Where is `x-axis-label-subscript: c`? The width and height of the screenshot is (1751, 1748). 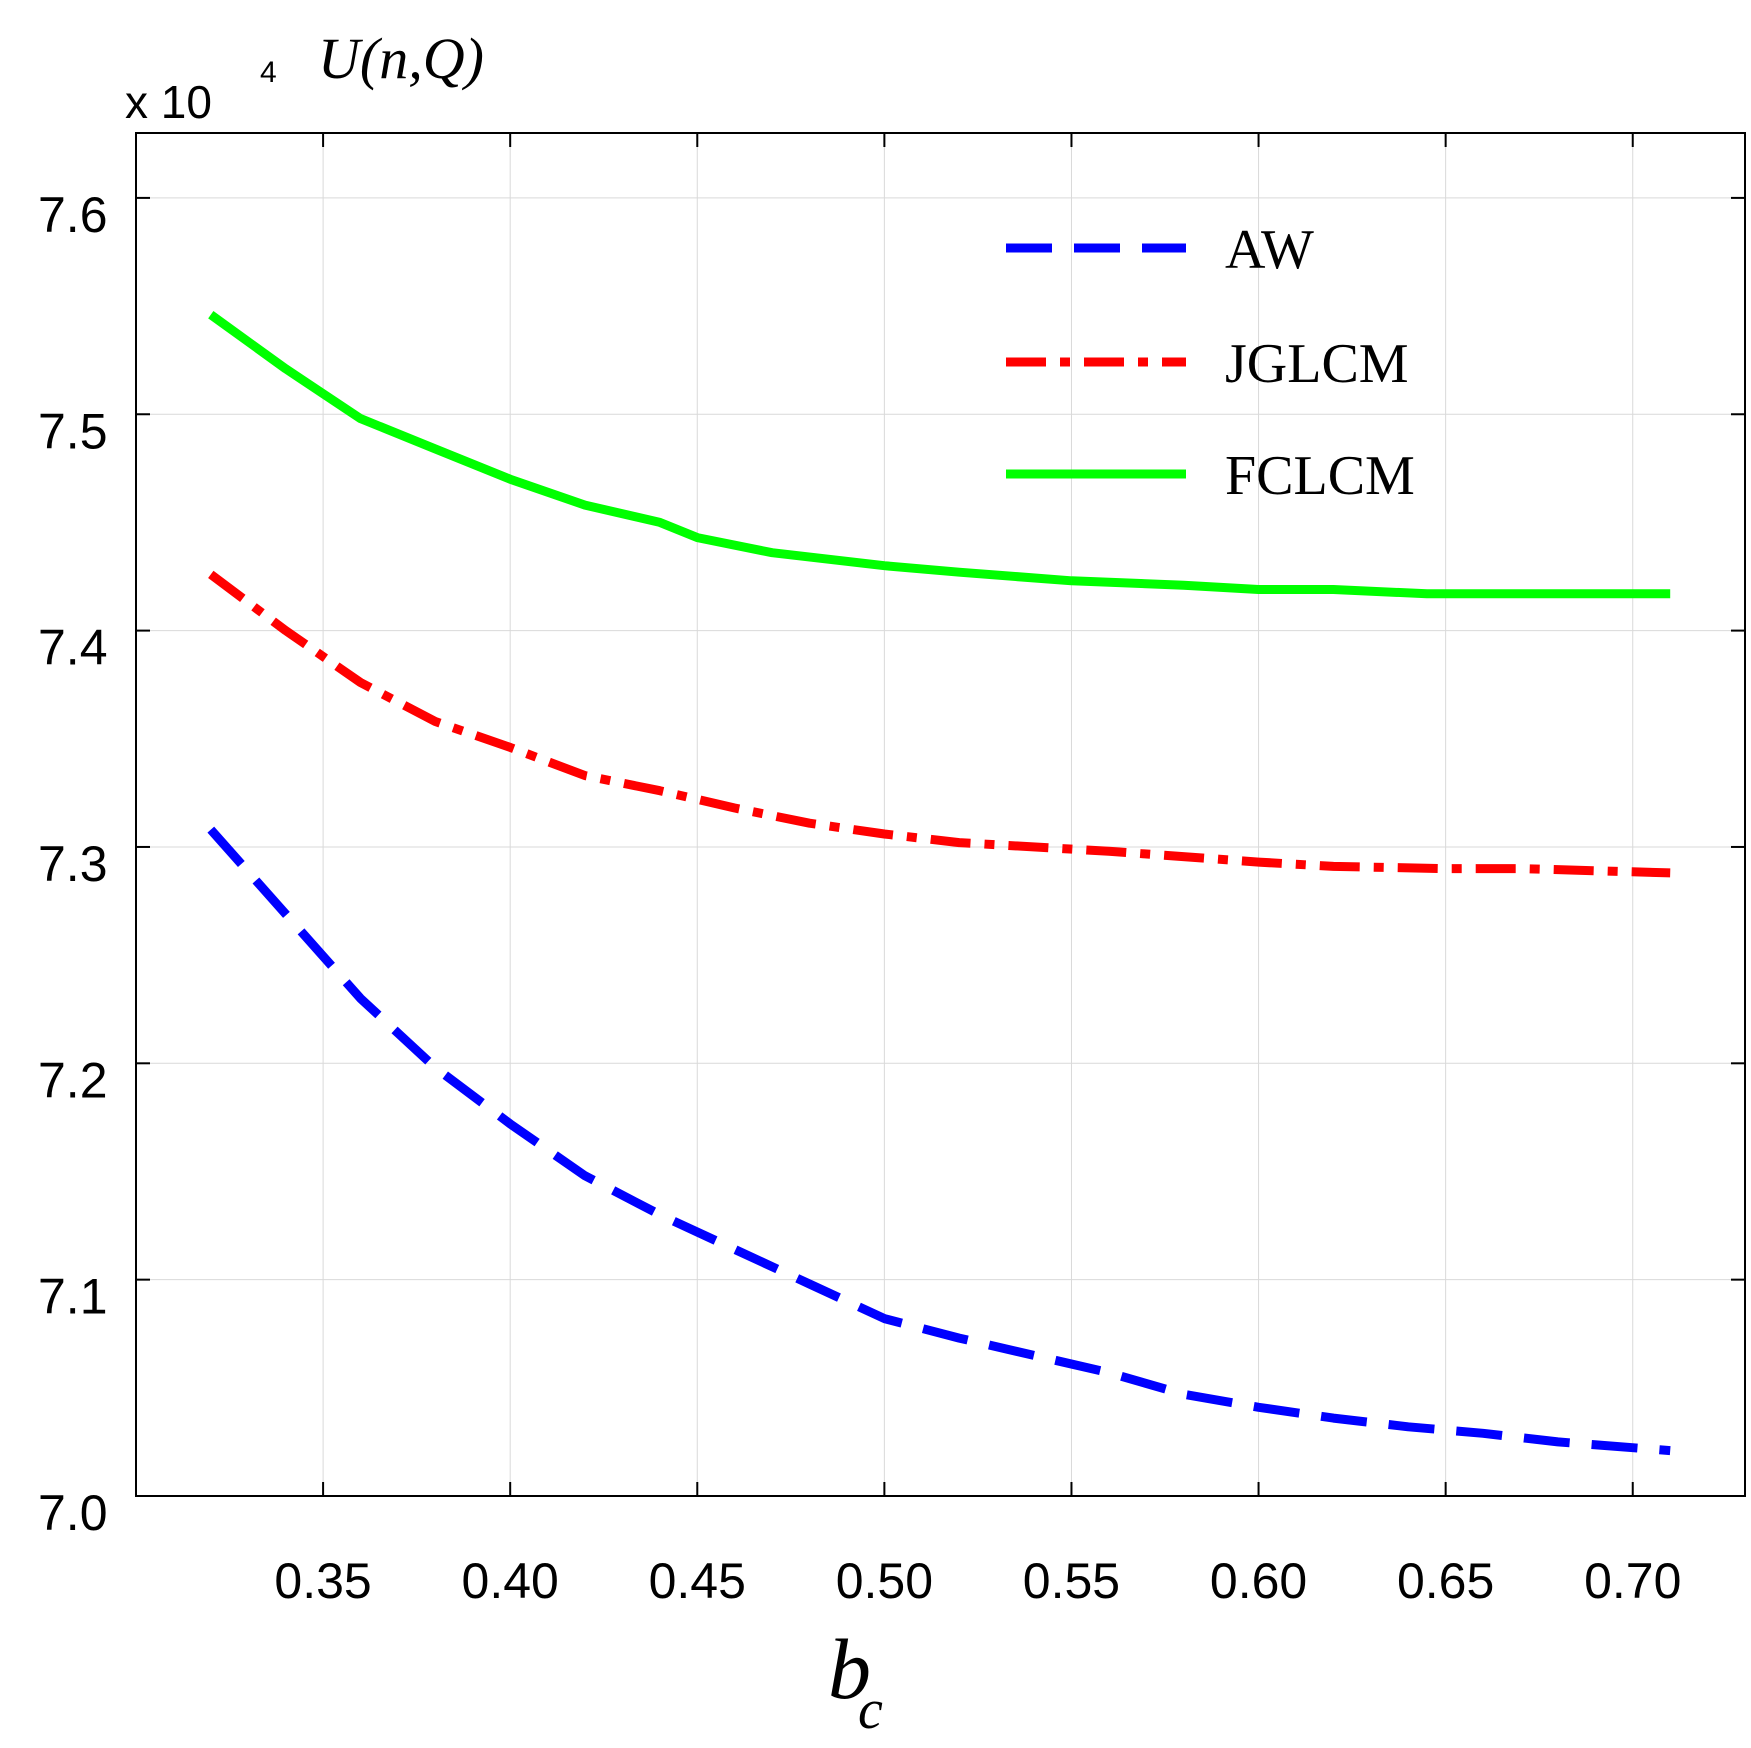
x-axis-label-subscript: c is located at coordinates (870, 1710).